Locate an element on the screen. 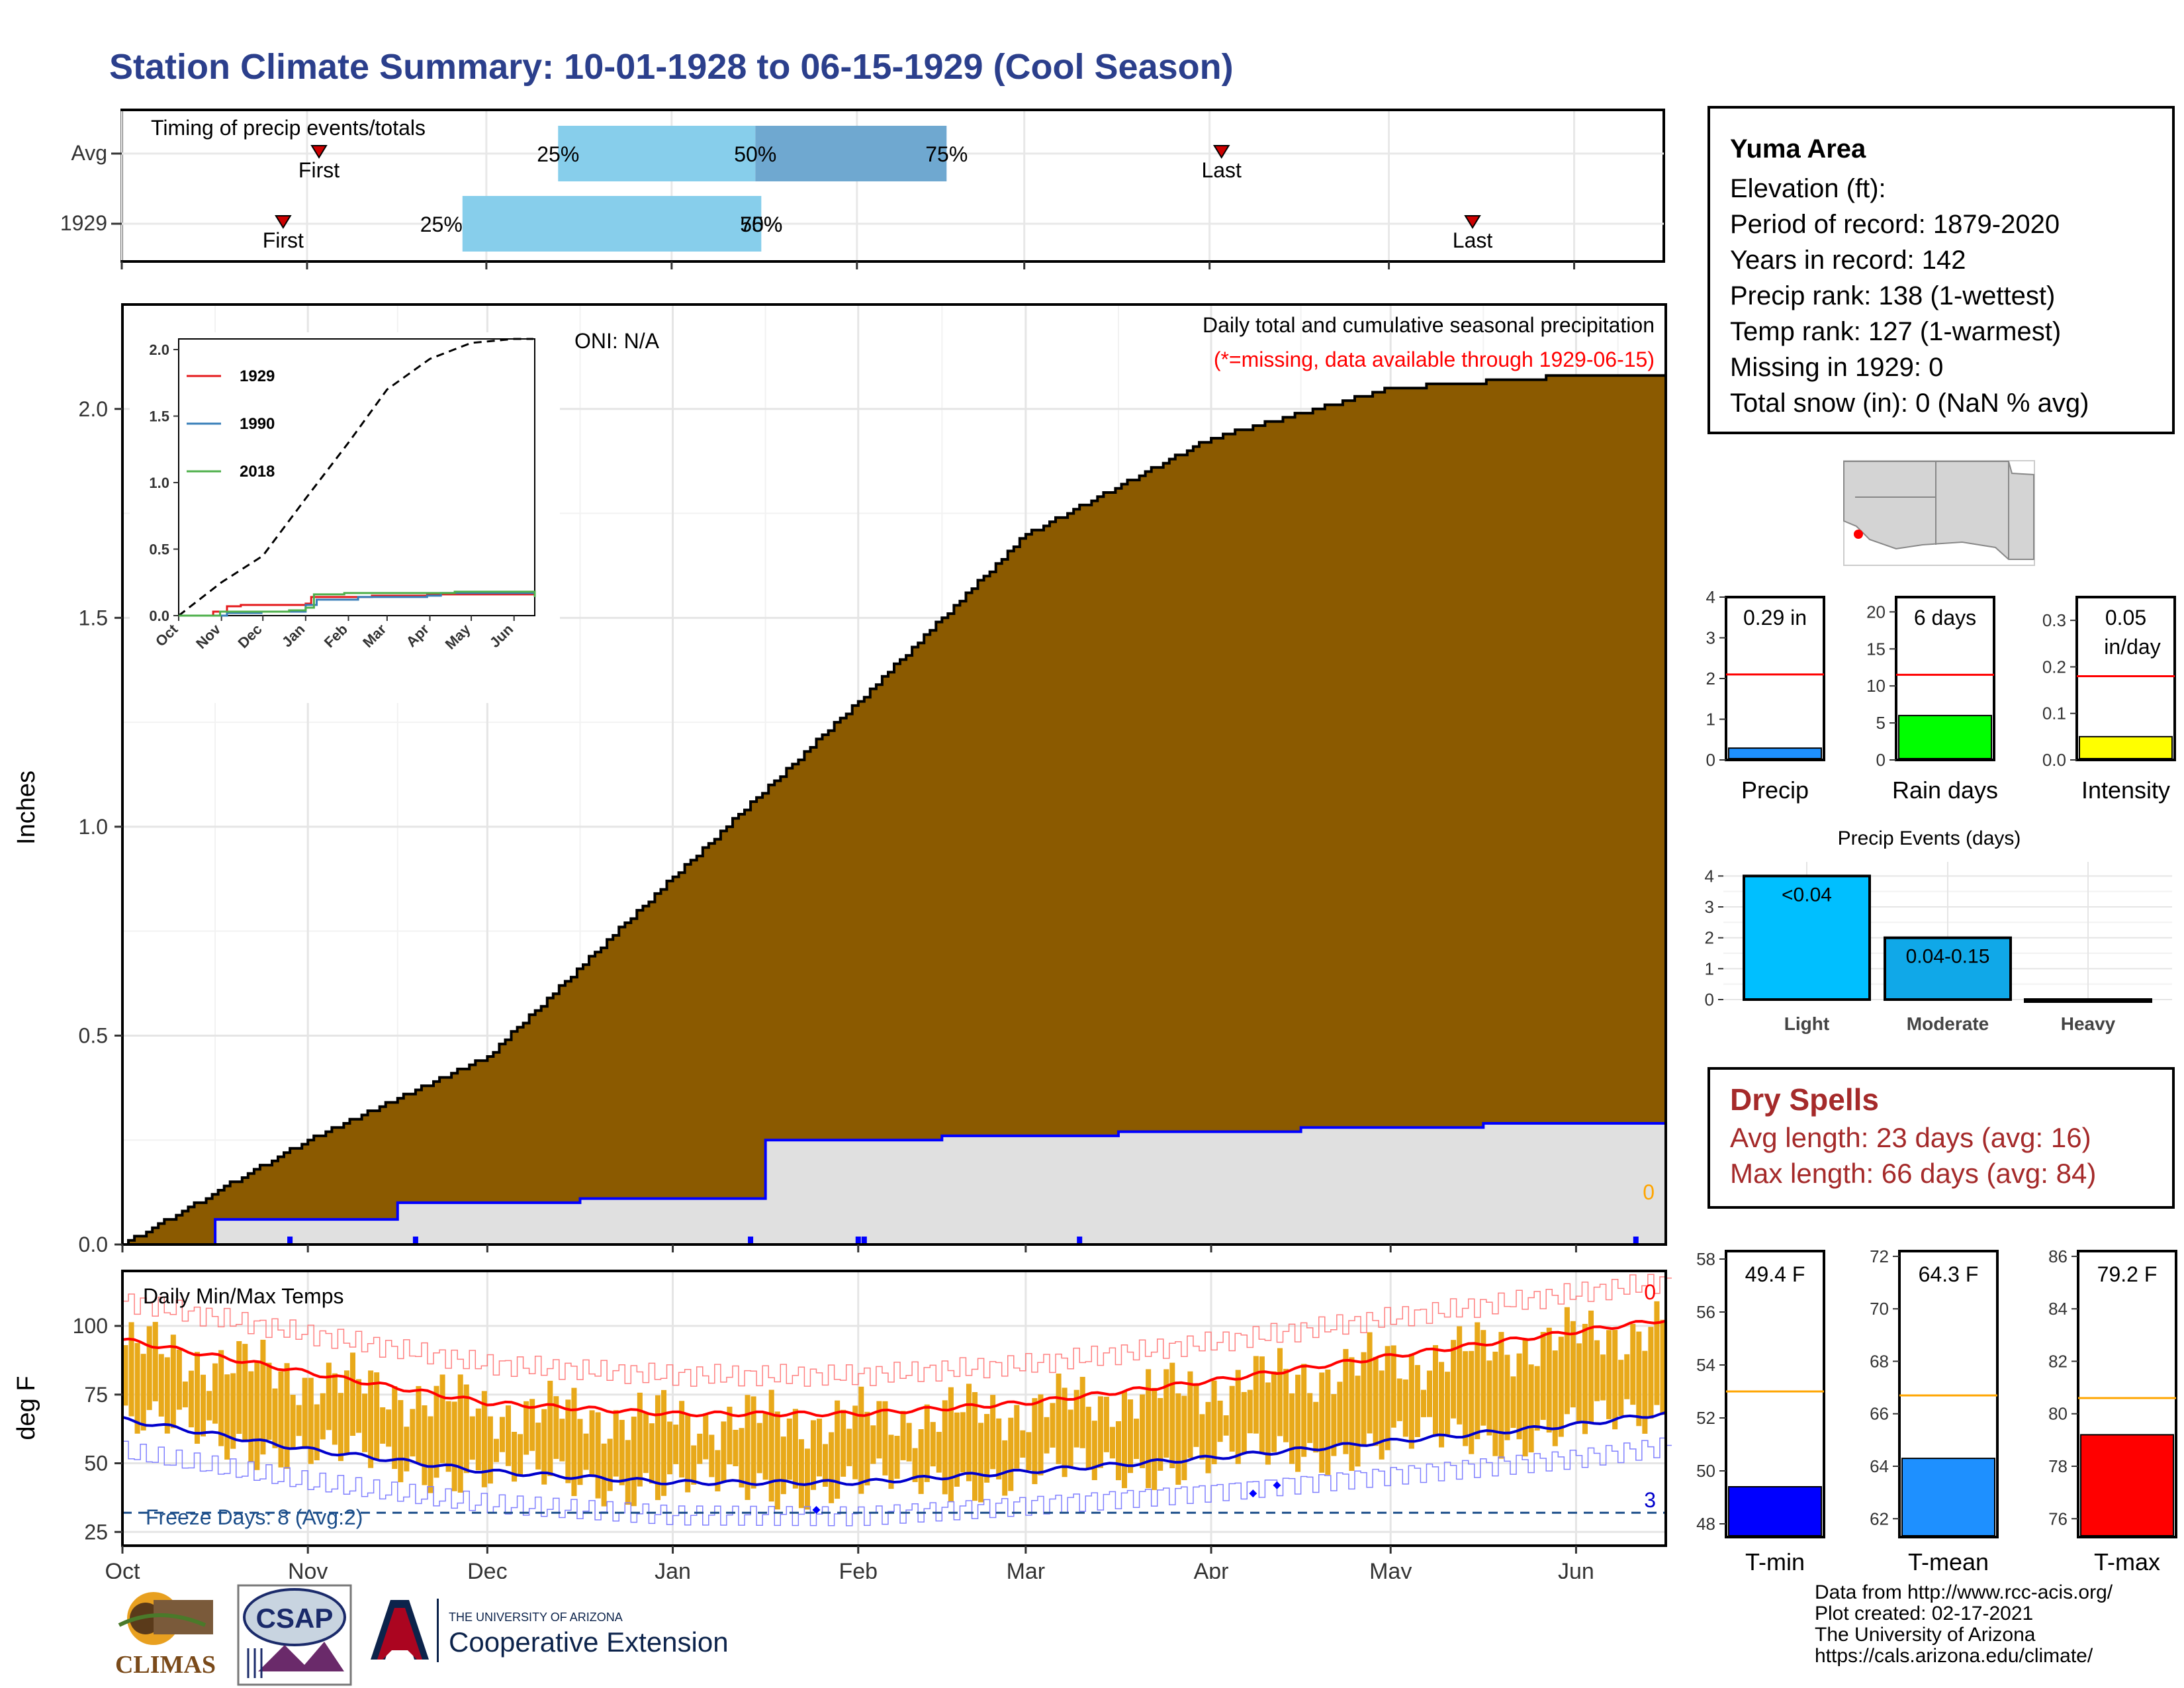 The height and width of the screenshot is (1688, 2184). csap-text: CSAP is located at coordinates (295, 1618).